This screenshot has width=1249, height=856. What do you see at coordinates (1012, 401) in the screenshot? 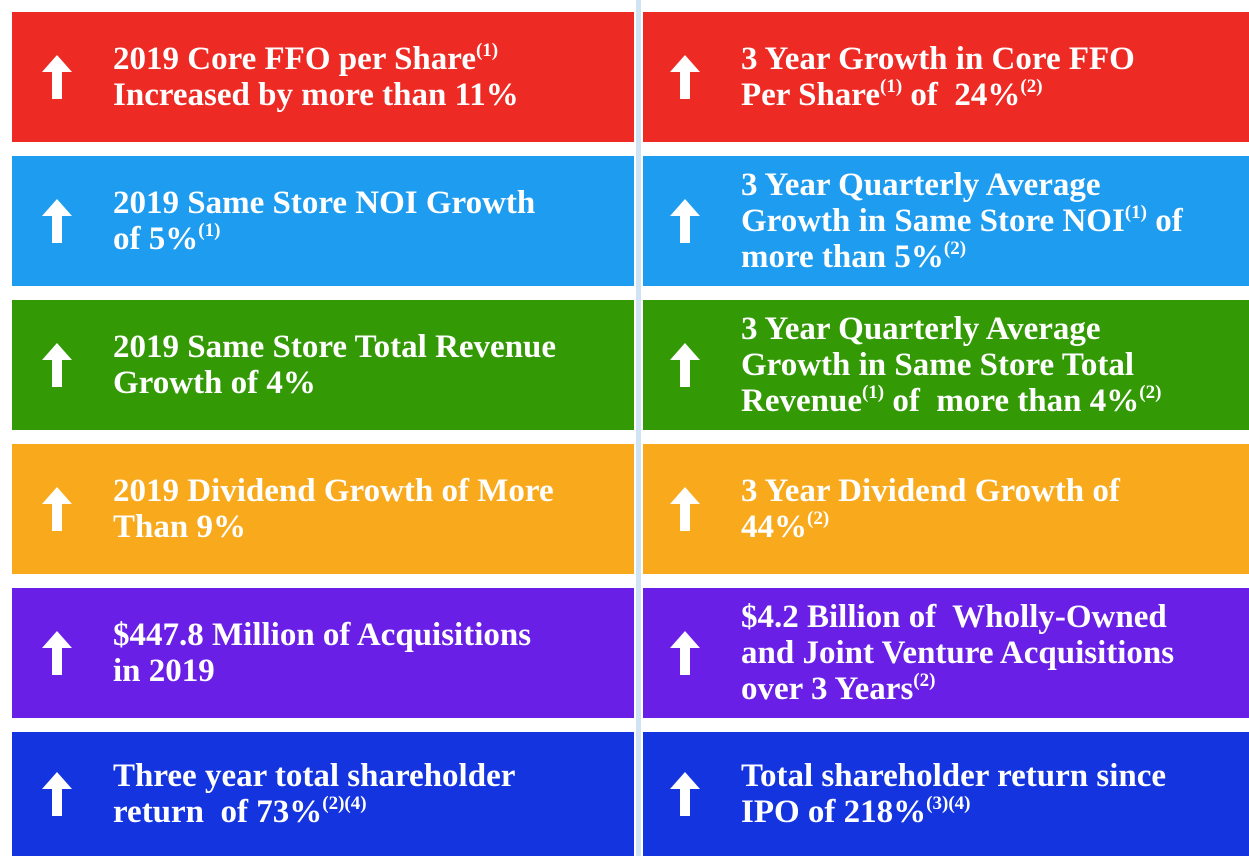
I see `text: of more than 4%` at bounding box center [1012, 401].